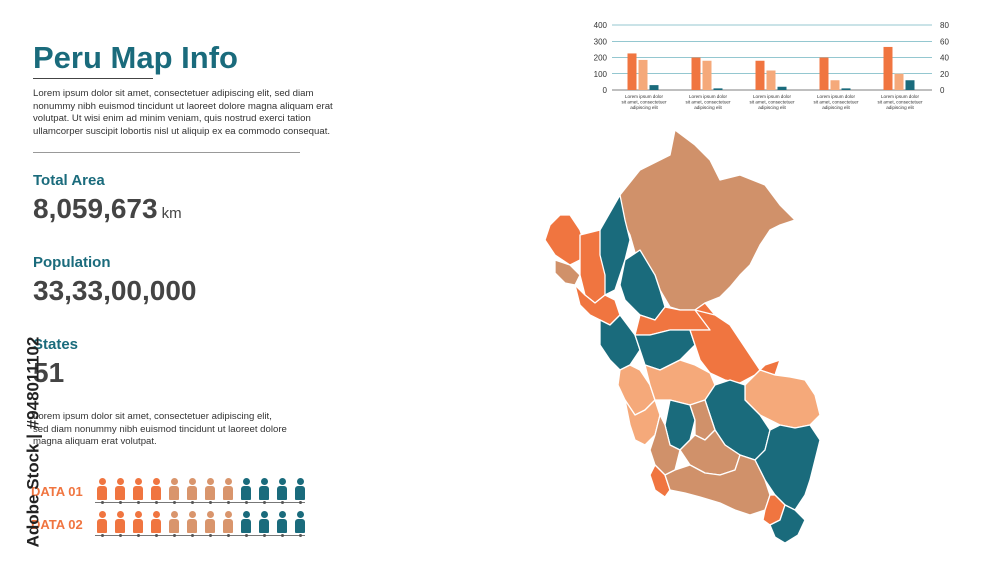 Image resolution: width=1000 pixels, height=563 pixels. Describe the element at coordinates (601, 74) in the screenshot. I see `y-tick-label-left: 100` at that location.